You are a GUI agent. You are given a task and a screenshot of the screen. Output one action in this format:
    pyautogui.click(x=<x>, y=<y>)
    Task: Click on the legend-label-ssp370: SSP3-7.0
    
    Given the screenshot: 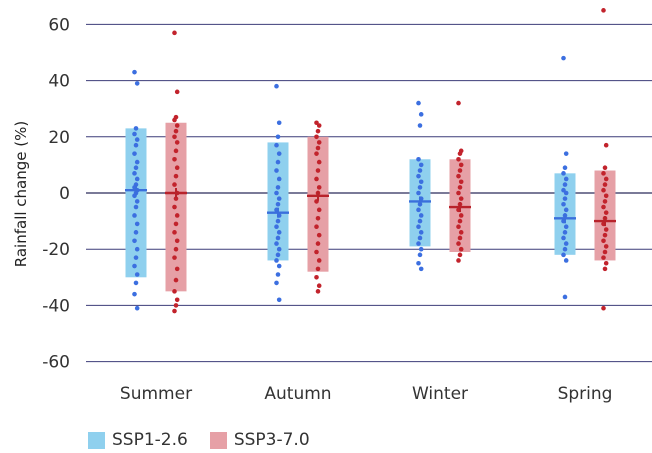 What is the action you would take?
    pyautogui.click(x=271, y=440)
    